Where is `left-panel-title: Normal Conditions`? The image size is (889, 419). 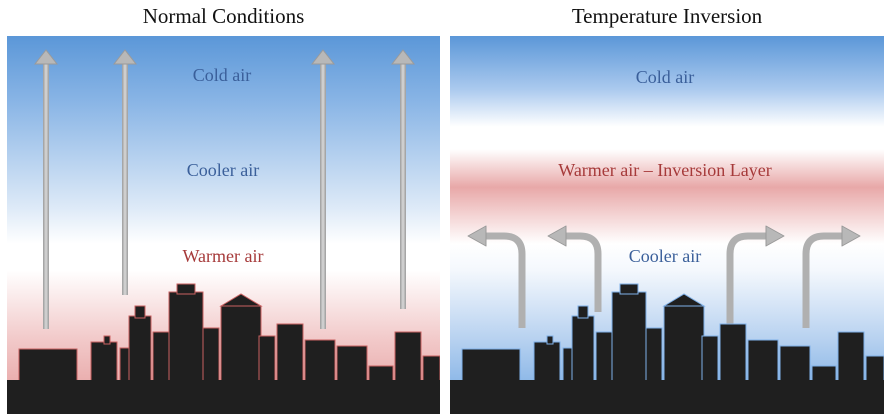
left-panel-title: Normal Conditions is located at coordinates (223, 16).